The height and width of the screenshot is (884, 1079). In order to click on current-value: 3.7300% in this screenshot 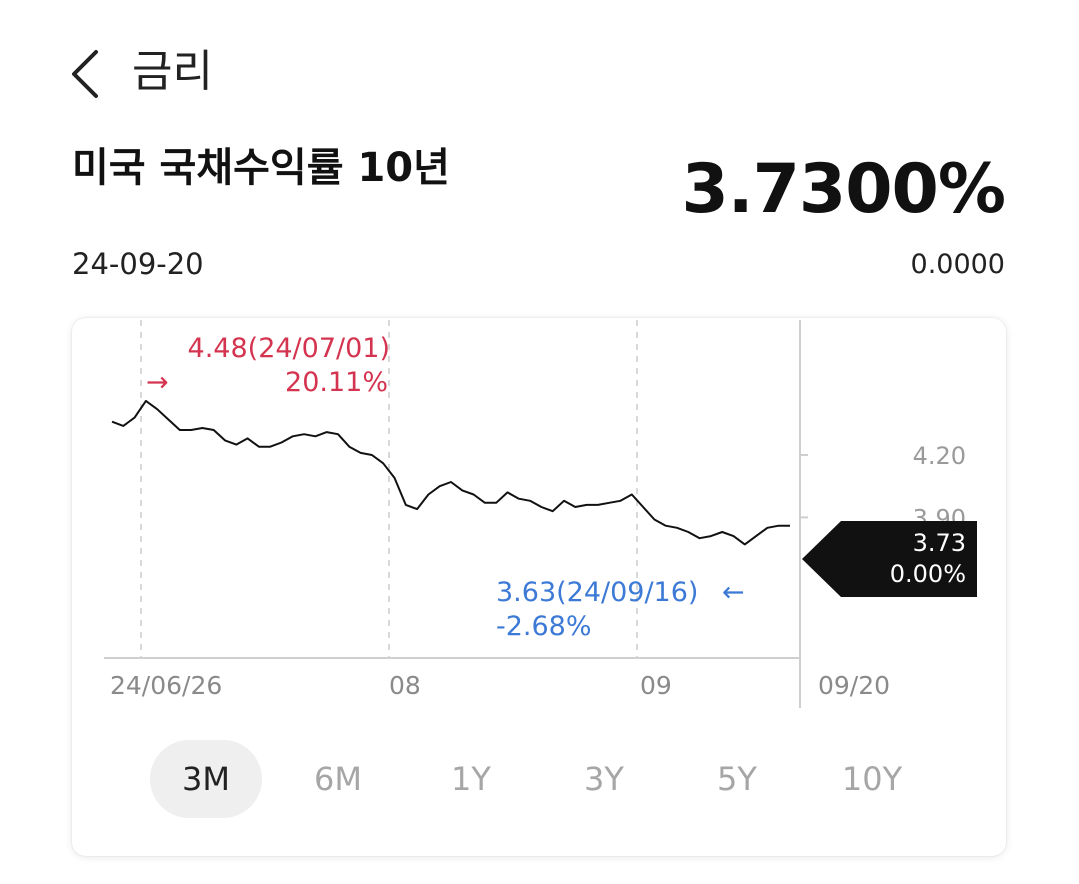, I will do `click(843, 189)`.